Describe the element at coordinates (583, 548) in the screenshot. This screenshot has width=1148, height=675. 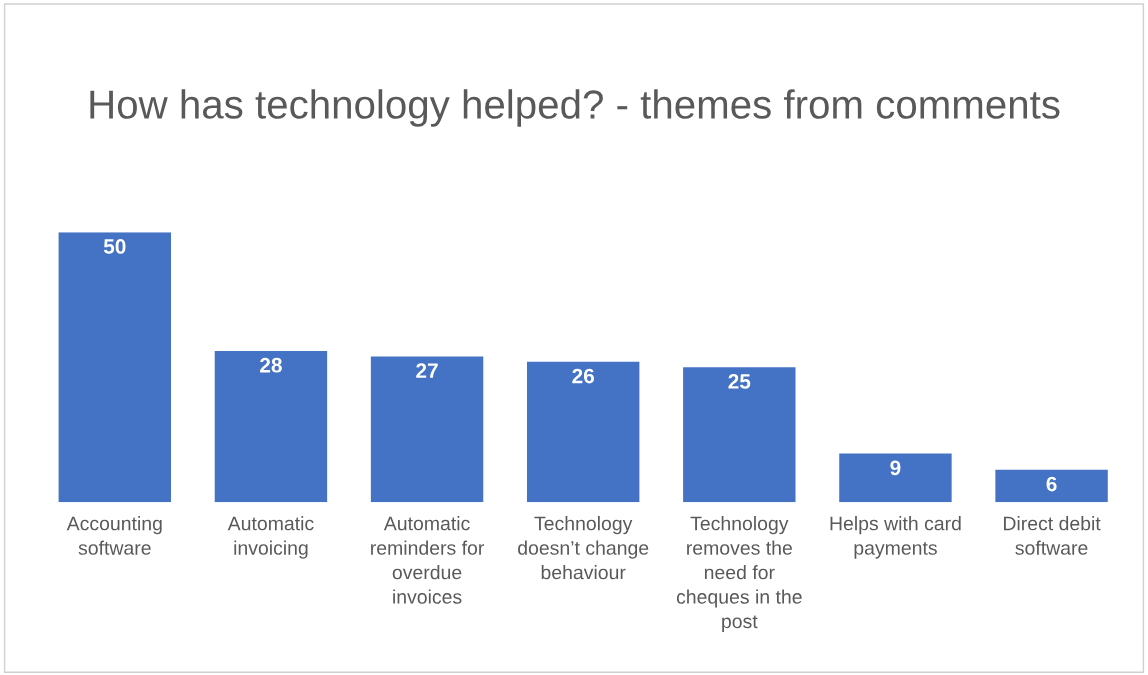
I see `x-tick-label: Technology doesn’t change behaviour` at that location.